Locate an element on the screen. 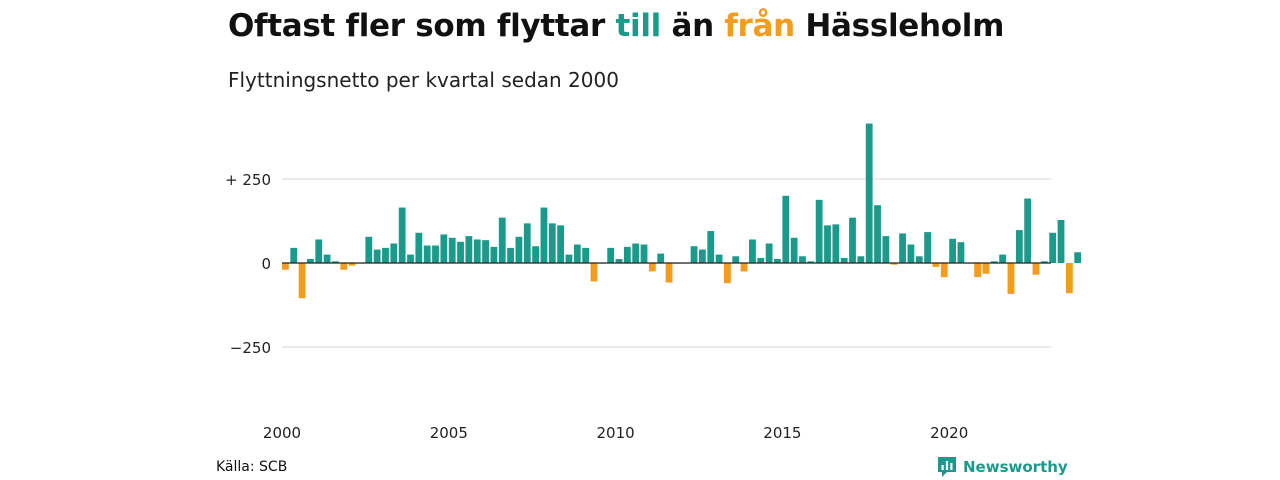 The height and width of the screenshot is (480, 1280). x-tick-label: 2010 is located at coordinates (616, 433).